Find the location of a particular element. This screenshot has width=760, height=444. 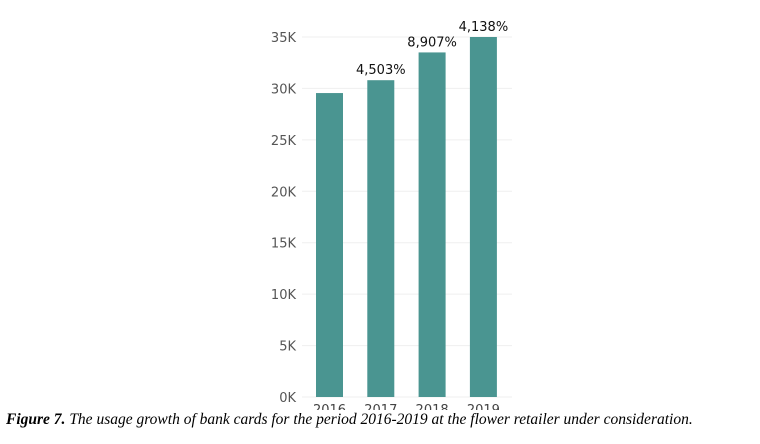

bar-2018 is located at coordinates (432, 225).